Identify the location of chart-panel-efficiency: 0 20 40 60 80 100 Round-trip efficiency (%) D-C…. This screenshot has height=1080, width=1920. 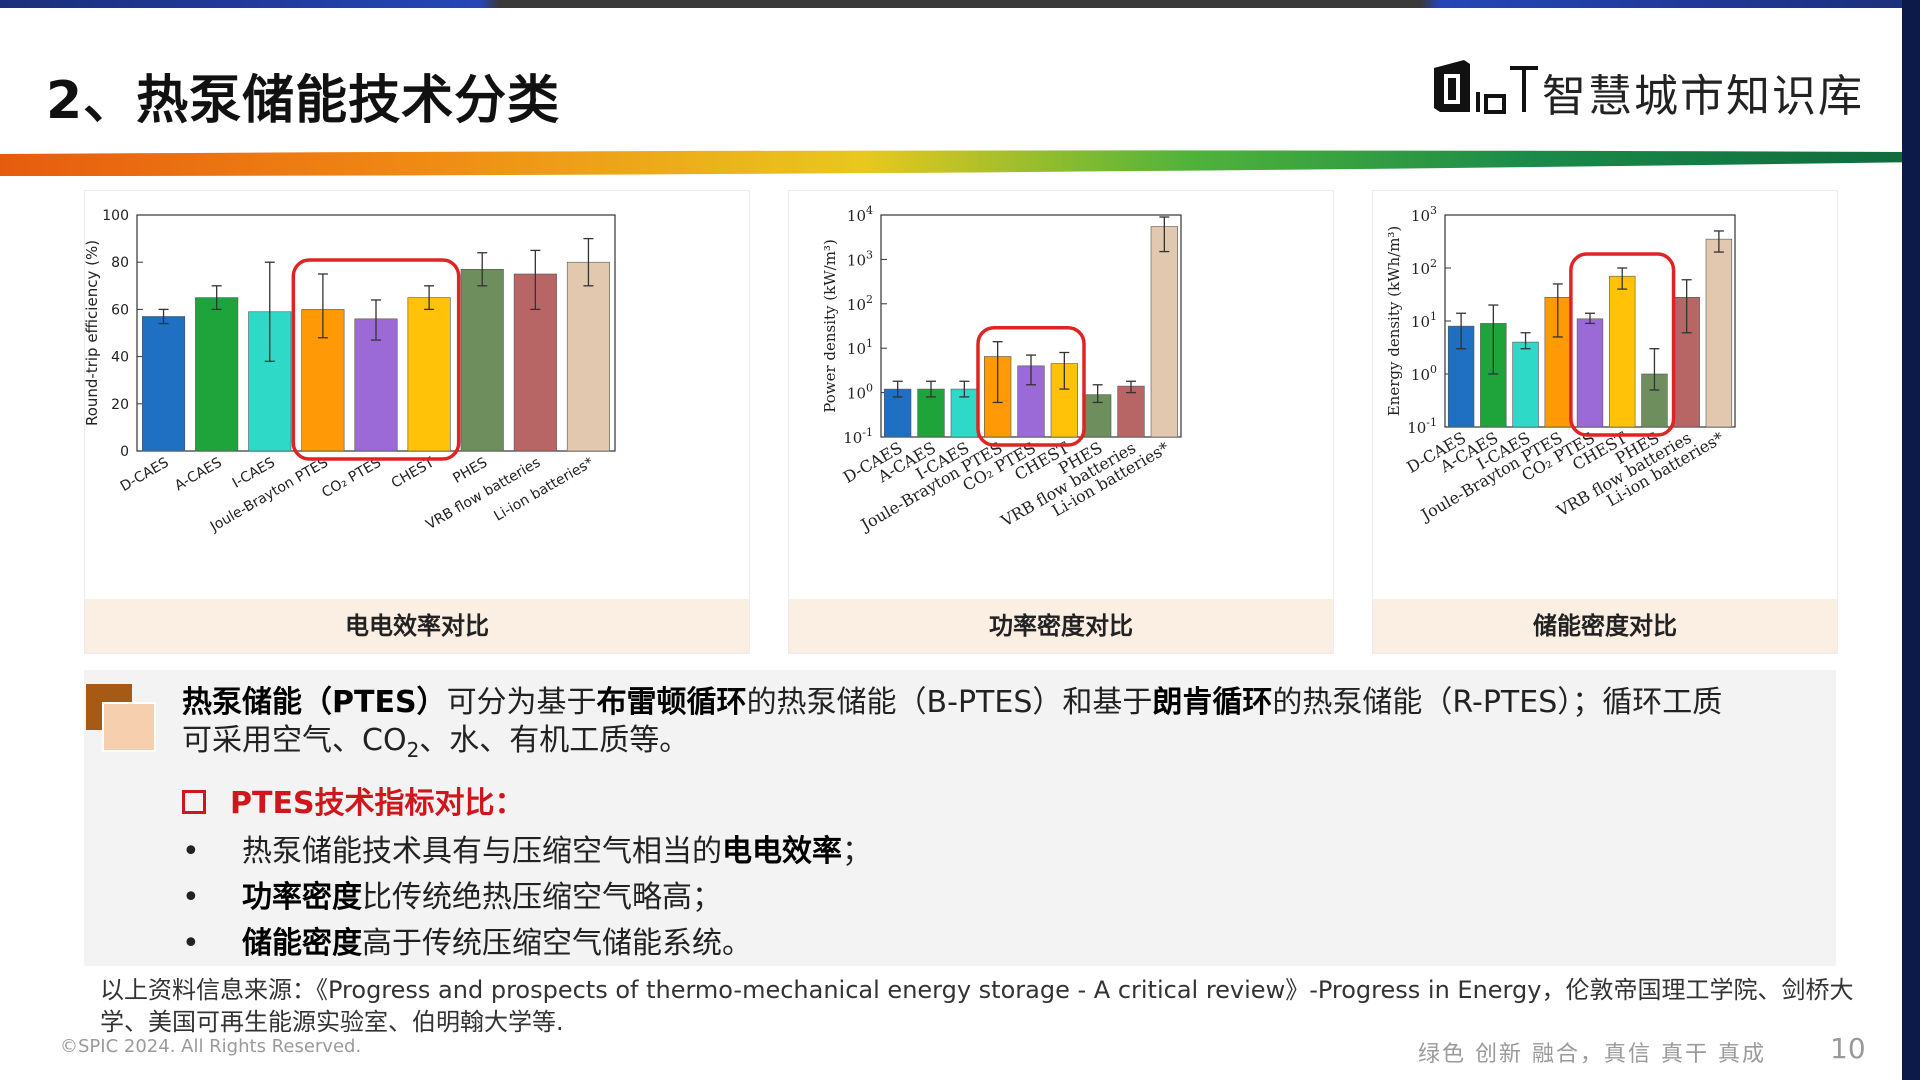
(417, 422).